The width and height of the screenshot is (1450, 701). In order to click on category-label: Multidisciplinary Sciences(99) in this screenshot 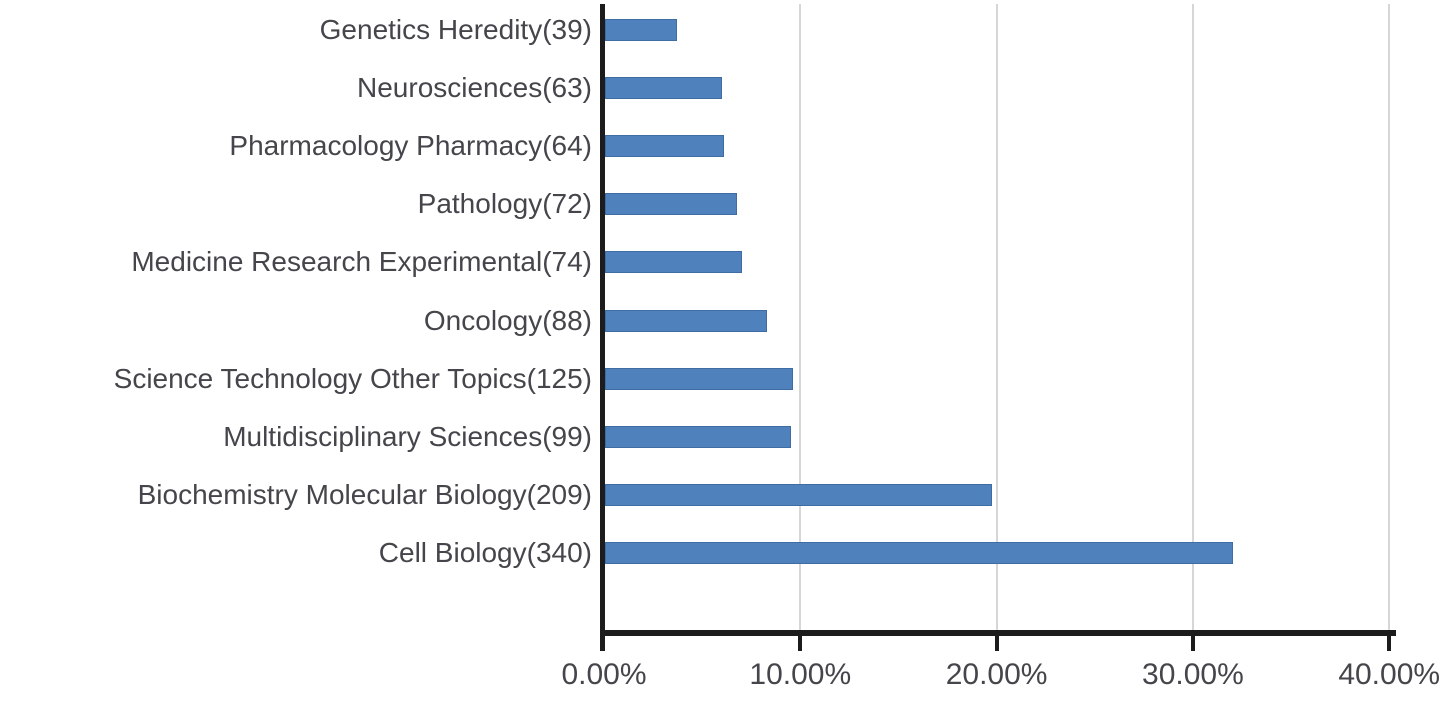, I will do `click(407, 436)`.